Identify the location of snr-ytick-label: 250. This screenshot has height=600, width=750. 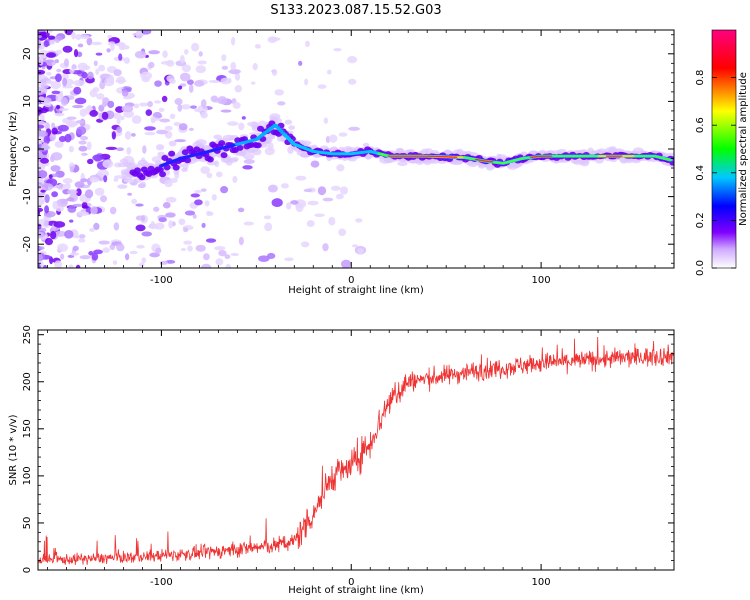
(27, 334).